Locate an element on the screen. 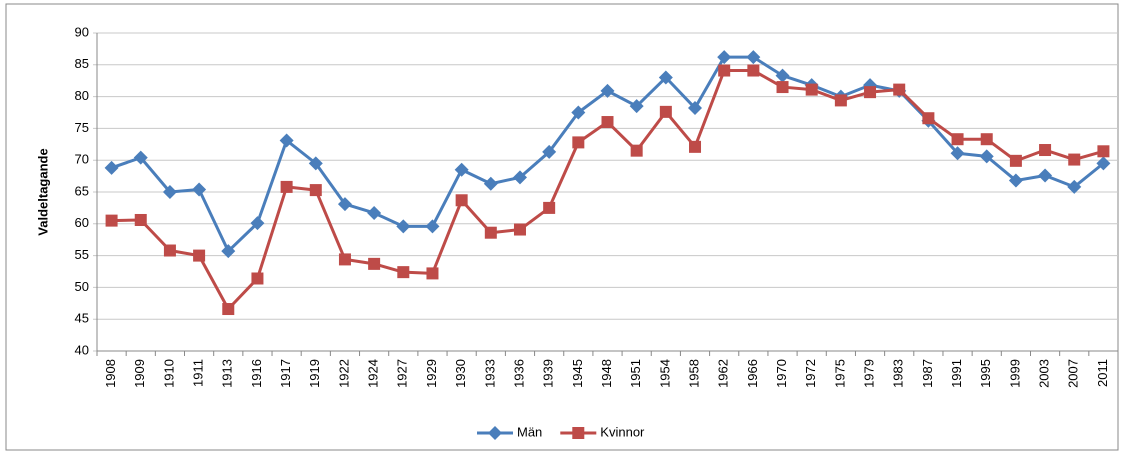 Image resolution: width=1123 pixels, height=455 pixels. x-tick-label: 1939 is located at coordinates (548, 373).